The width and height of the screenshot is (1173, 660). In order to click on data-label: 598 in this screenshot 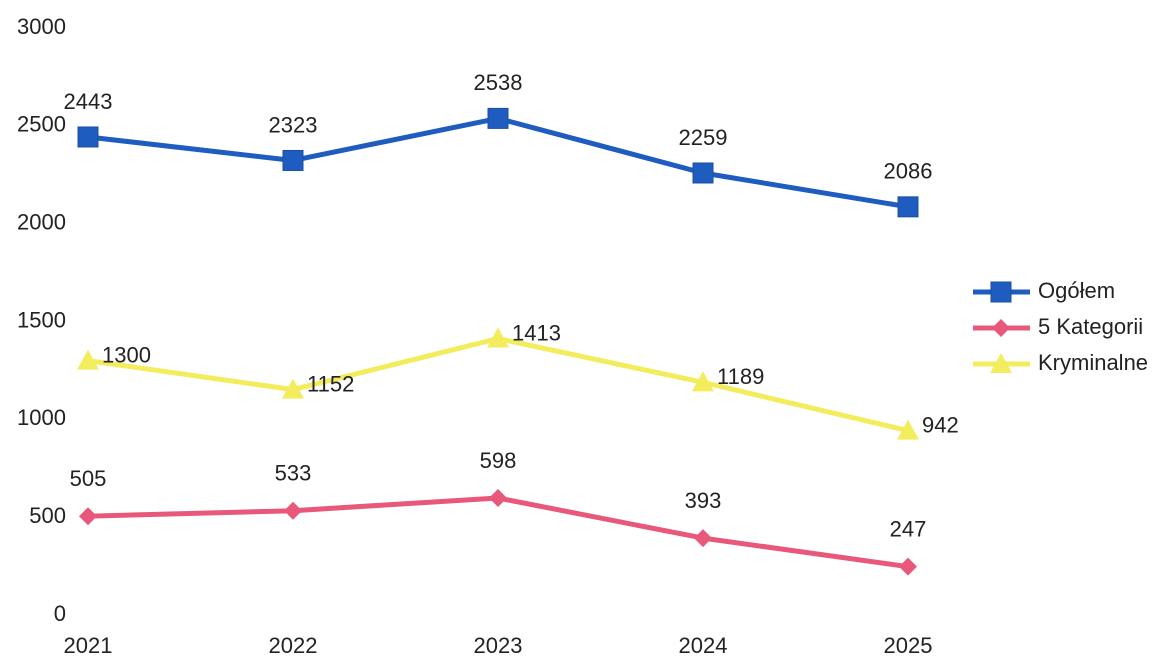, I will do `click(498, 460)`.